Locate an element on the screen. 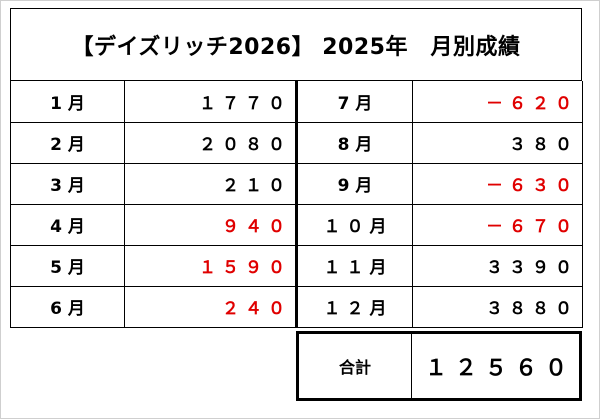 This screenshot has height=419, width=600. total-summary: 合計 １２５６０ is located at coordinates (439, 366).